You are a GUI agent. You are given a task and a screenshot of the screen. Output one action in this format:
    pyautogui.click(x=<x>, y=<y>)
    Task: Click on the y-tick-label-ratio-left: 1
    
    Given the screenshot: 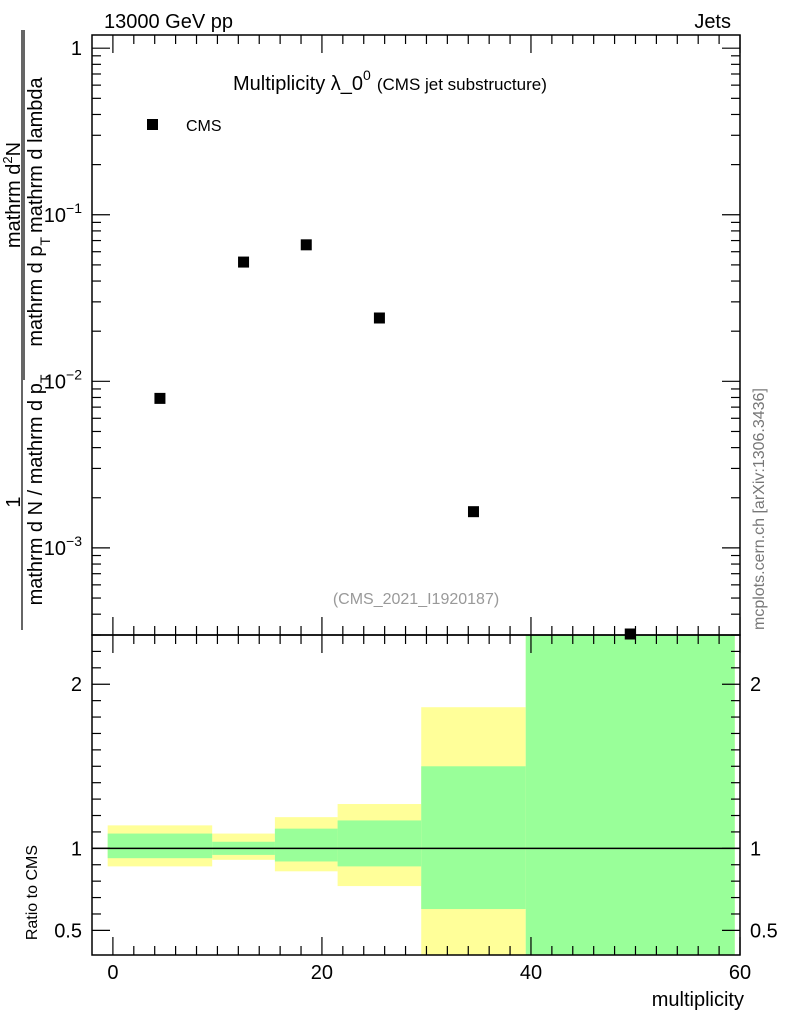 What is the action you would take?
    pyautogui.click(x=76, y=849)
    